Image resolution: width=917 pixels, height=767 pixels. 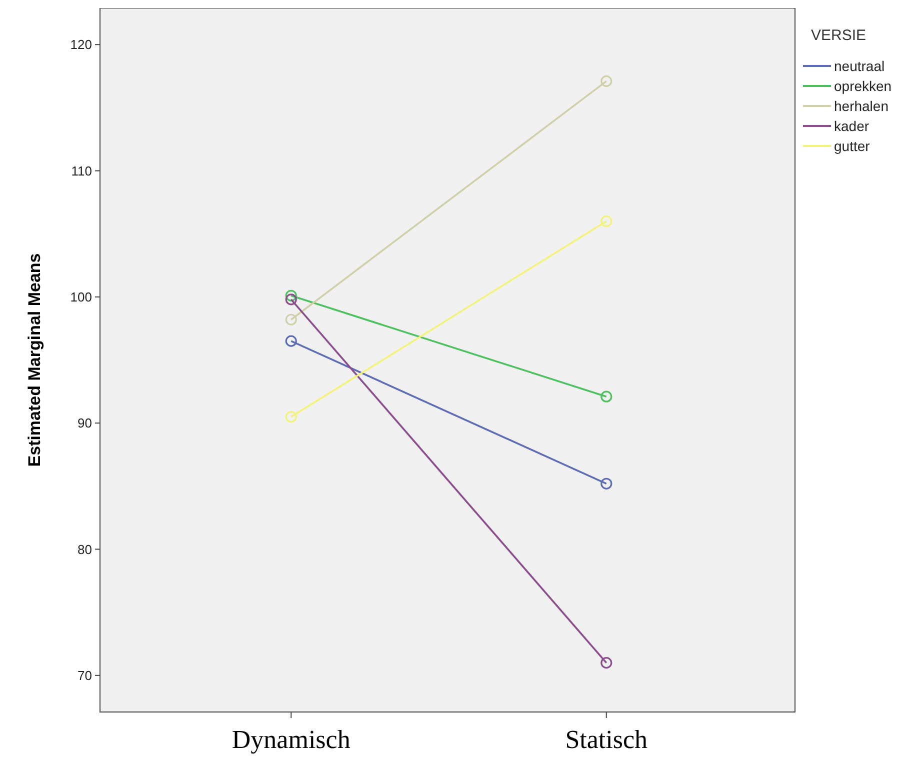 What do you see at coordinates (863, 86) in the screenshot?
I see `legend-label: oprekken` at bounding box center [863, 86].